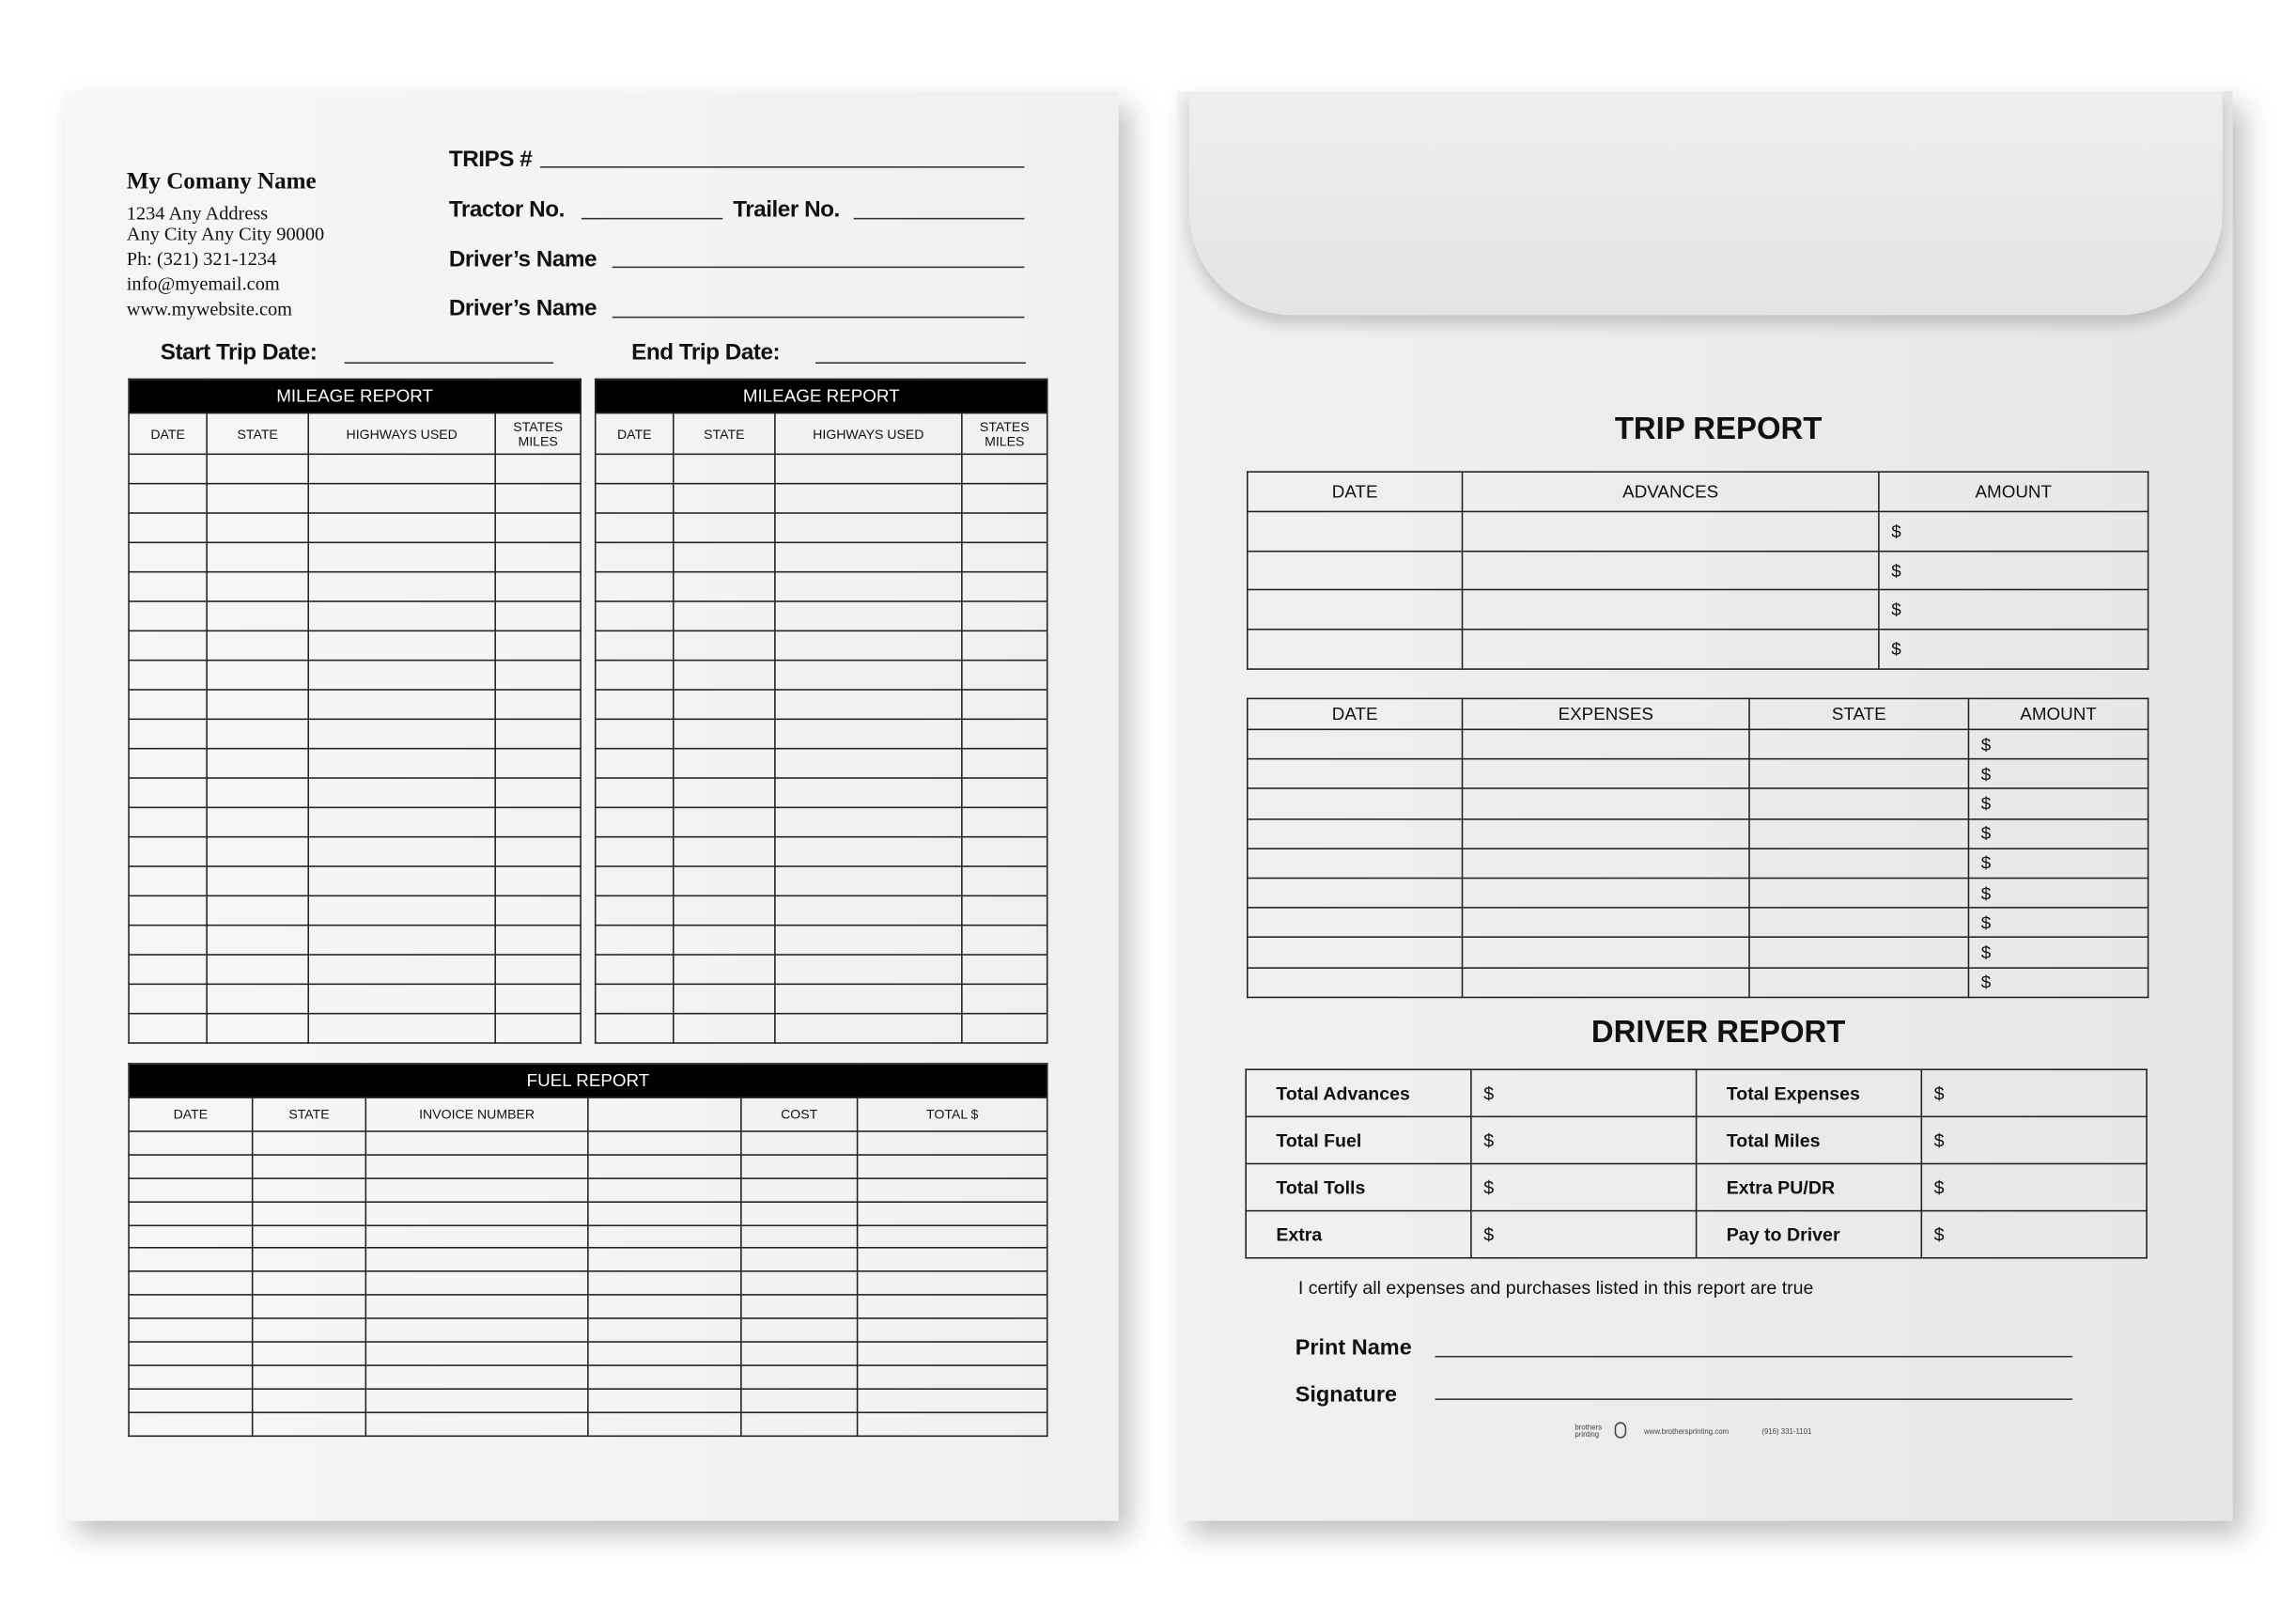  What do you see at coordinates (1753, 1399) in the screenshot?
I see `signature-line` at bounding box center [1753, 1399].